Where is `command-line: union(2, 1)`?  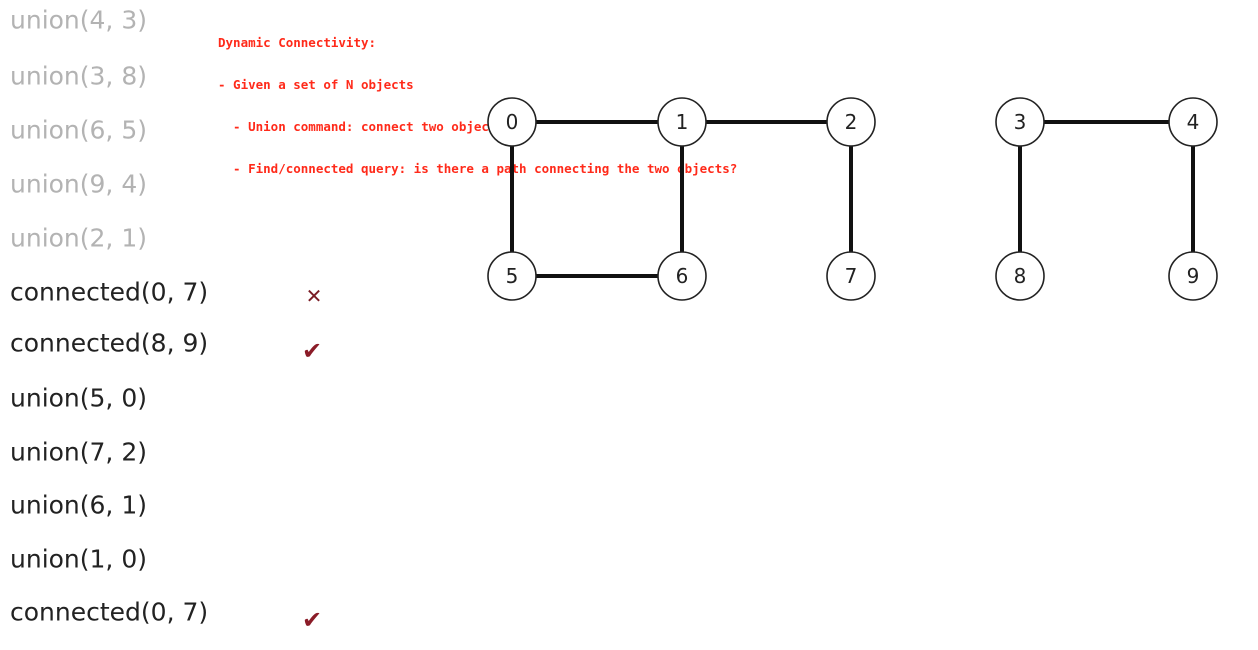
command-line: union(2, 1) is located at coordinates (78, 238).